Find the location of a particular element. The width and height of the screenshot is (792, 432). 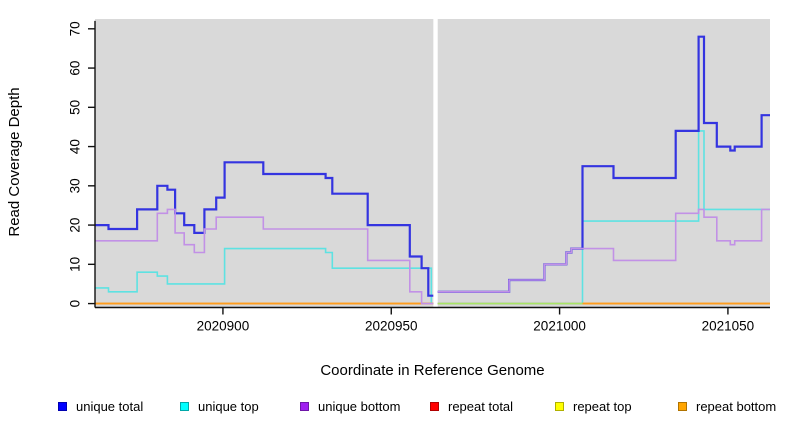

legend-swatch-unique-bottom is located at coordinates (304, 406).